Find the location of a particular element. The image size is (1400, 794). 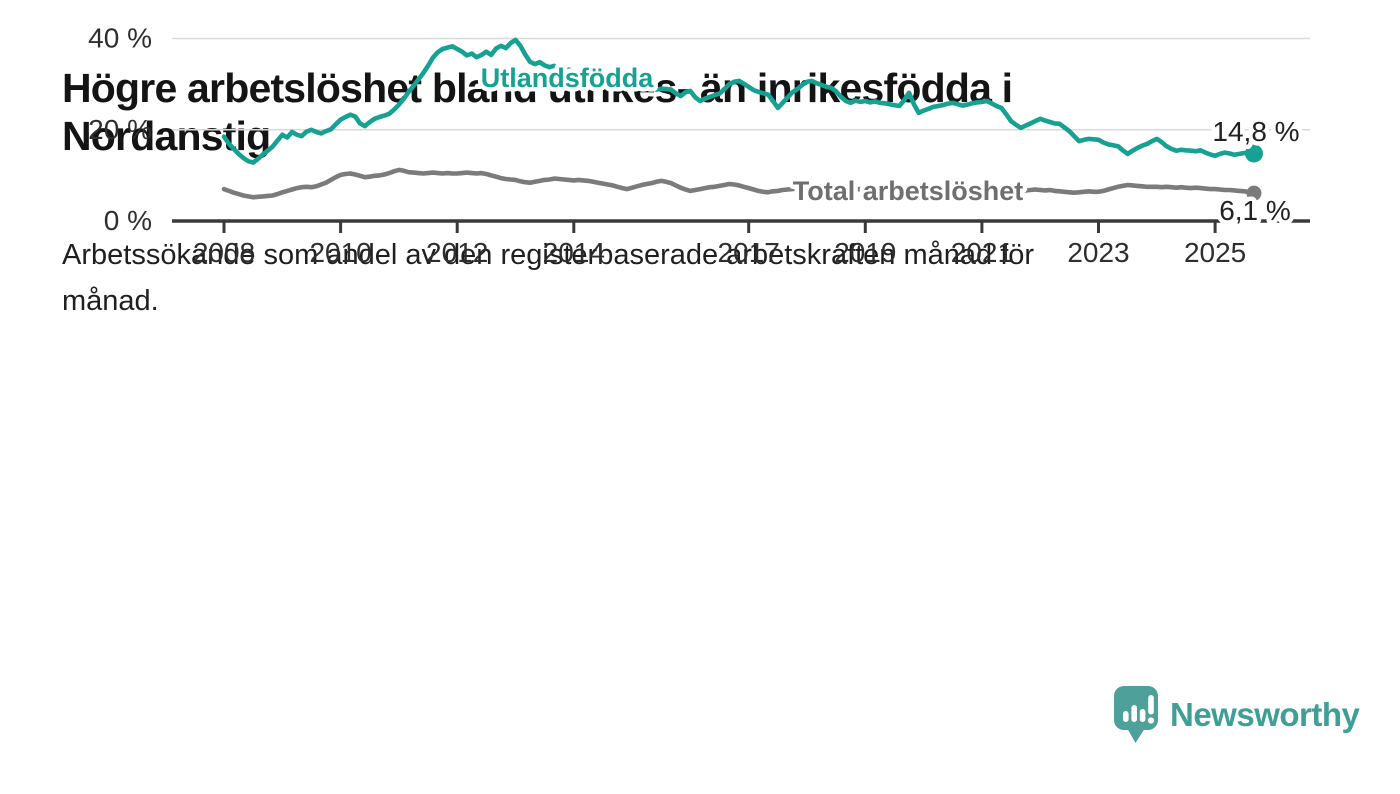

series-end-value-label: 14,8 % is located at coordinates (1255, 131).